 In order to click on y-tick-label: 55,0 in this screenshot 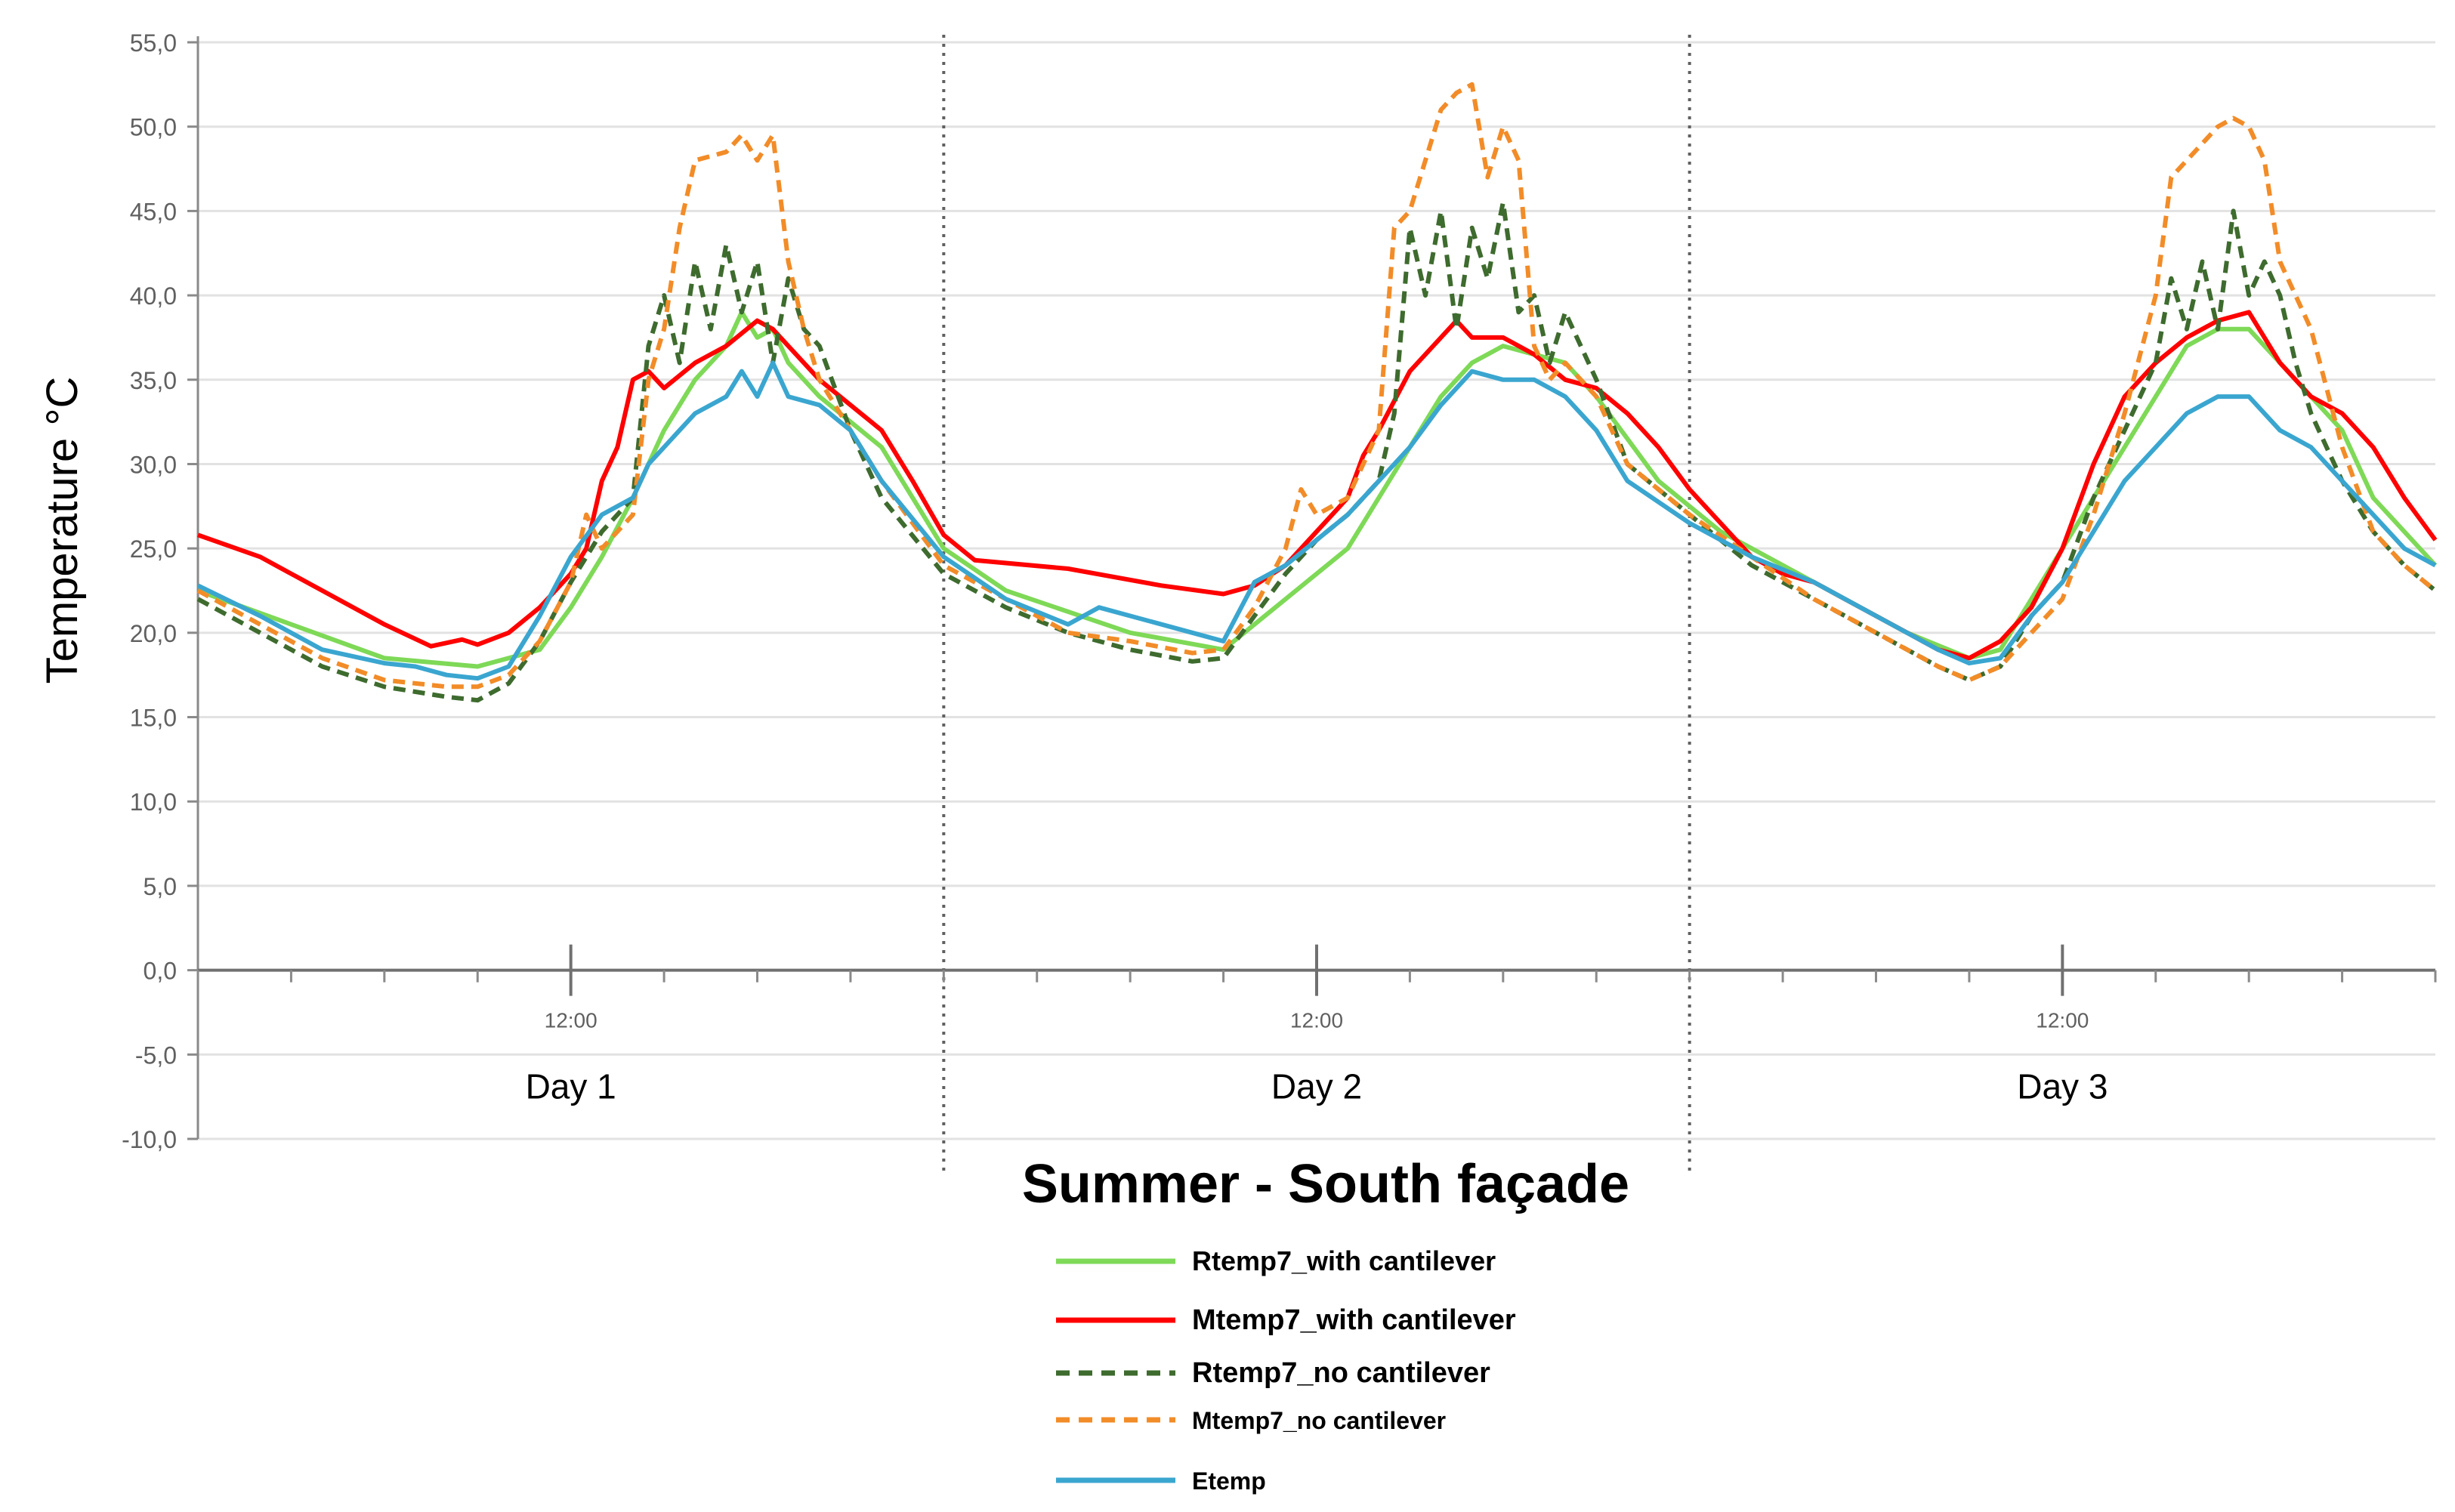, I will do `click(153, 43)`.